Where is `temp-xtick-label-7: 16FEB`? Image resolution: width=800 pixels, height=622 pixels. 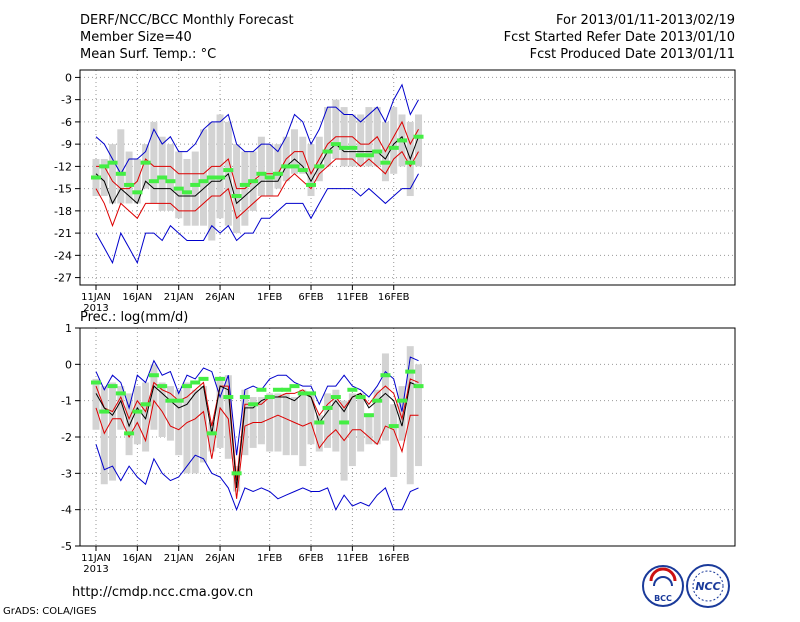 temp-xtick-label-7: 16FEB is located at coordinates (394, 297).